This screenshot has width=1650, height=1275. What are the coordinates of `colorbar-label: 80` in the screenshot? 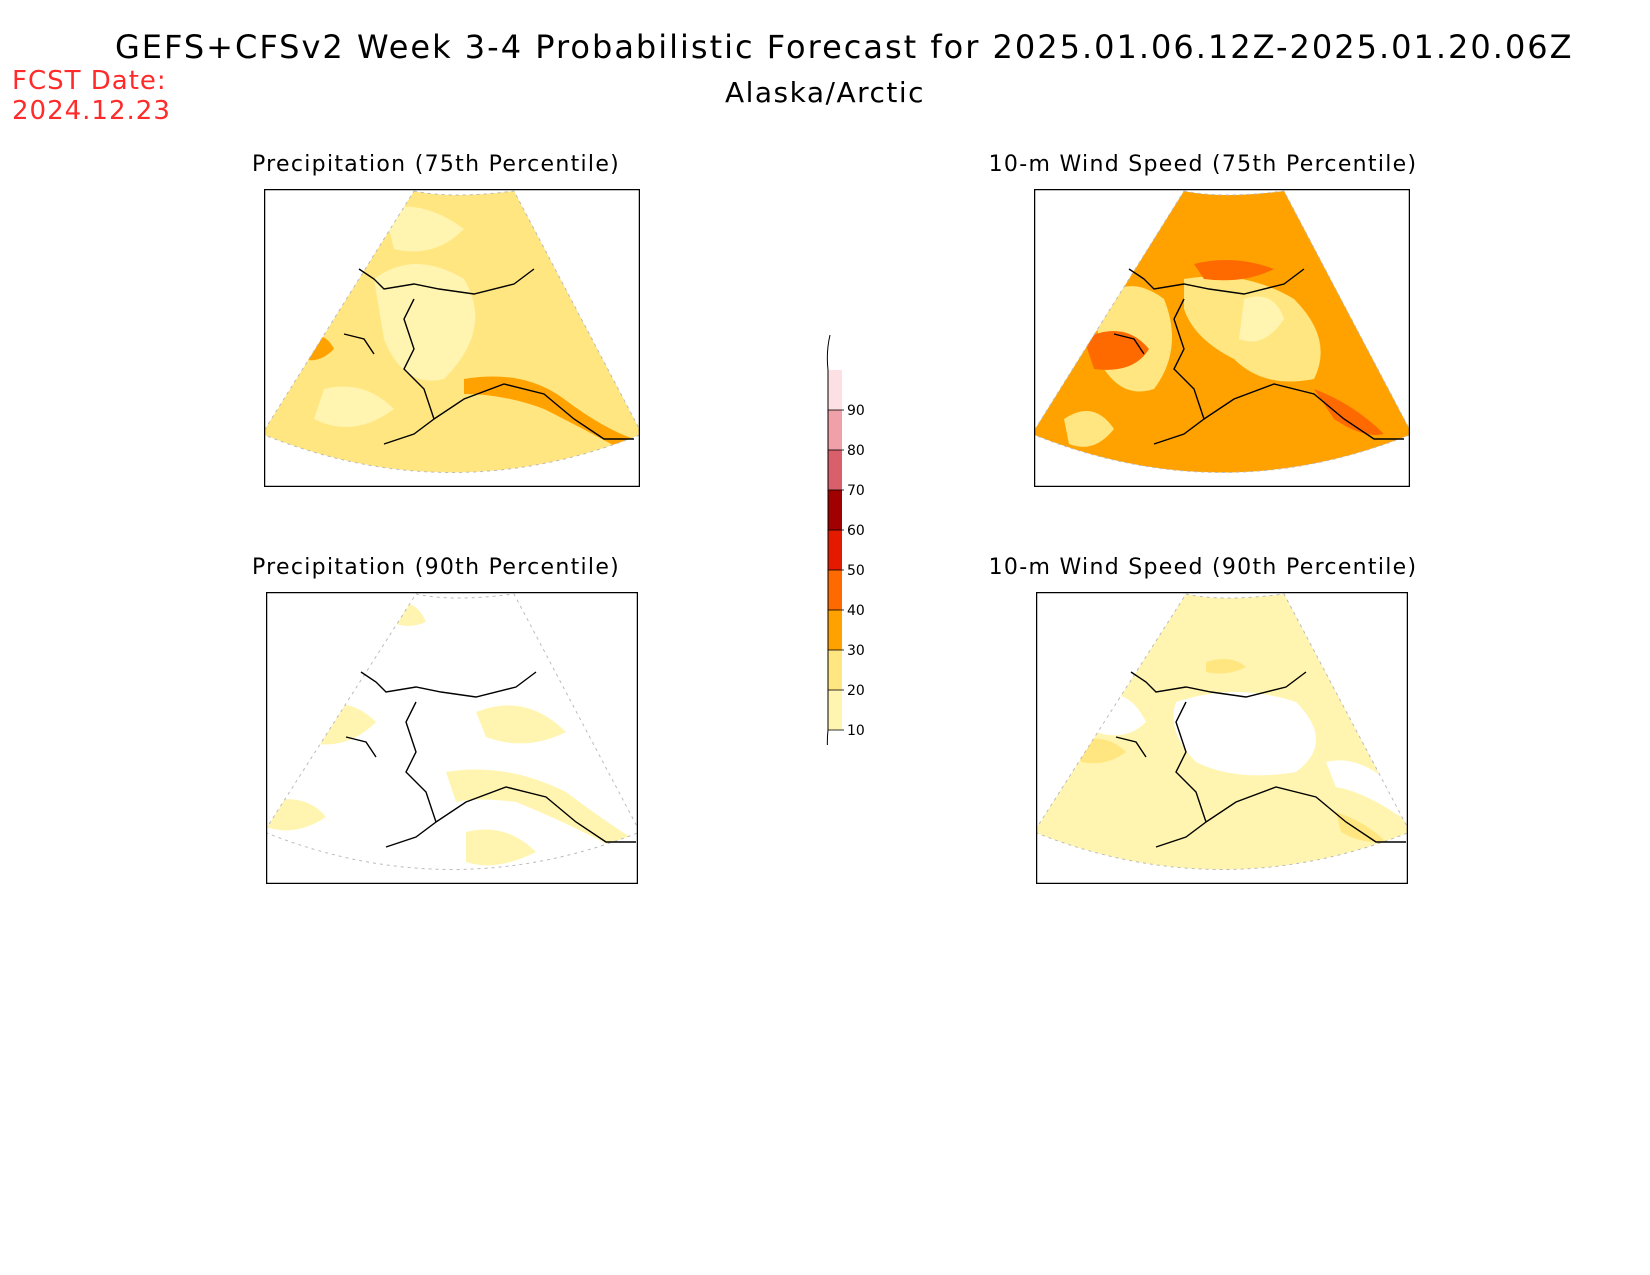 It's located at (856, 451).